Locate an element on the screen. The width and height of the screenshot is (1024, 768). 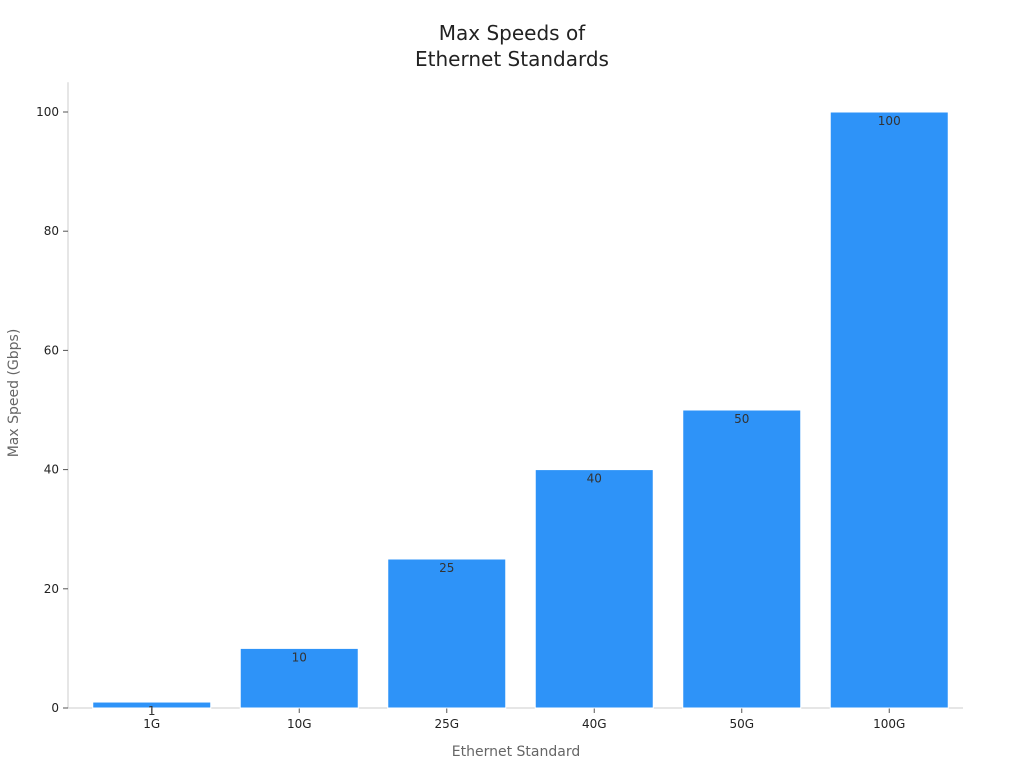
x-tick-label: 25G is located at coordinates (446, 724).